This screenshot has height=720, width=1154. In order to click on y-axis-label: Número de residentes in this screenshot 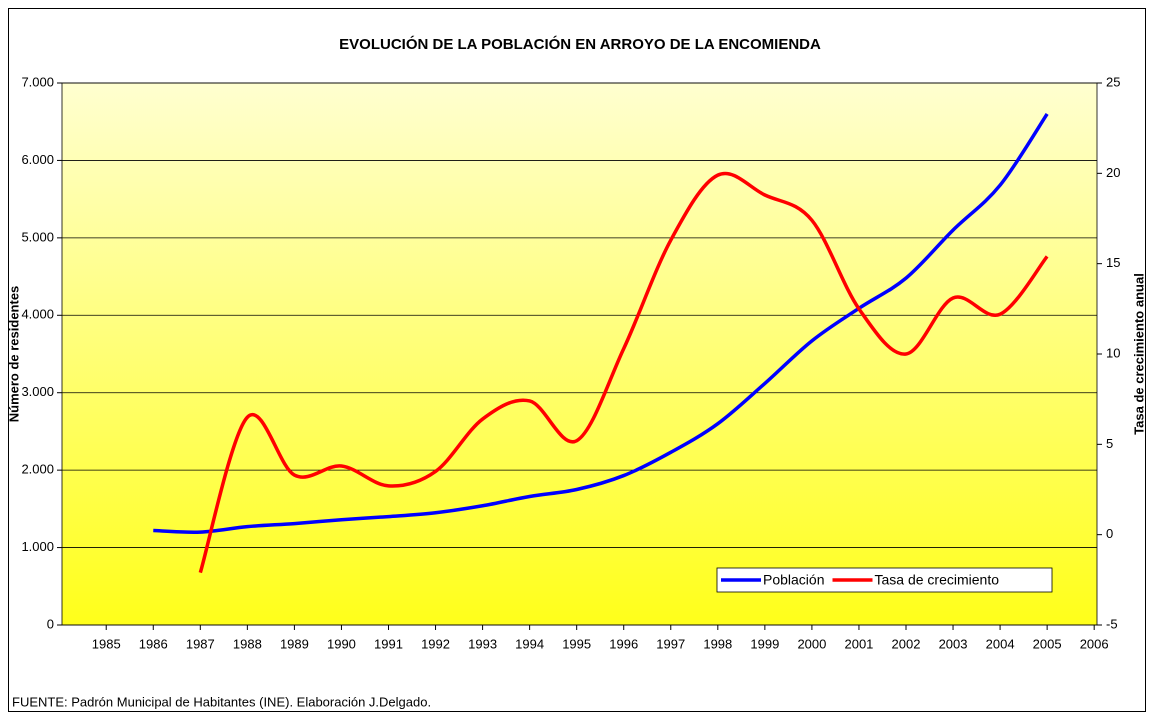, I will do `click(13, 354)`.